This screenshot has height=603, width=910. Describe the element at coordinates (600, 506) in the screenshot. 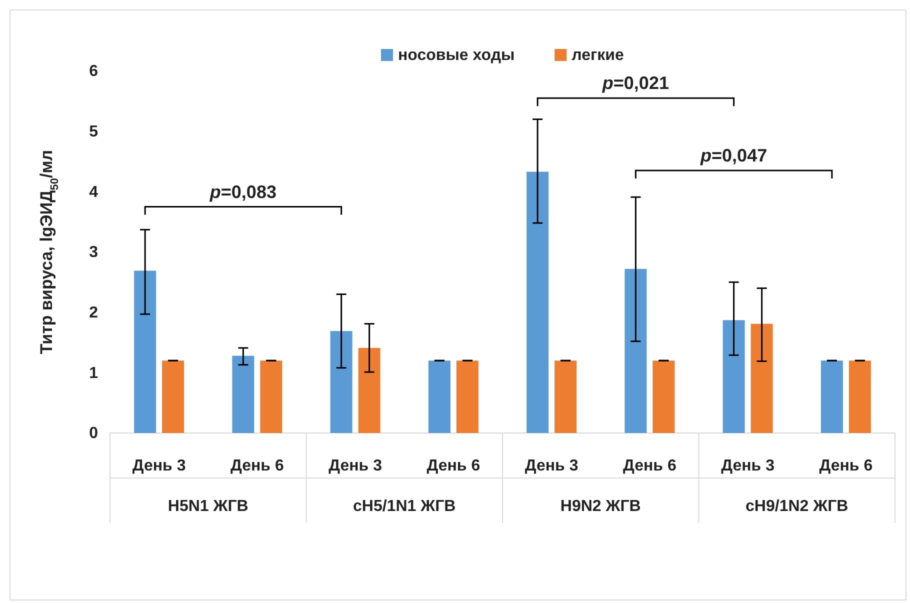

I see `text: H9N2 ЖГВ` at that location.